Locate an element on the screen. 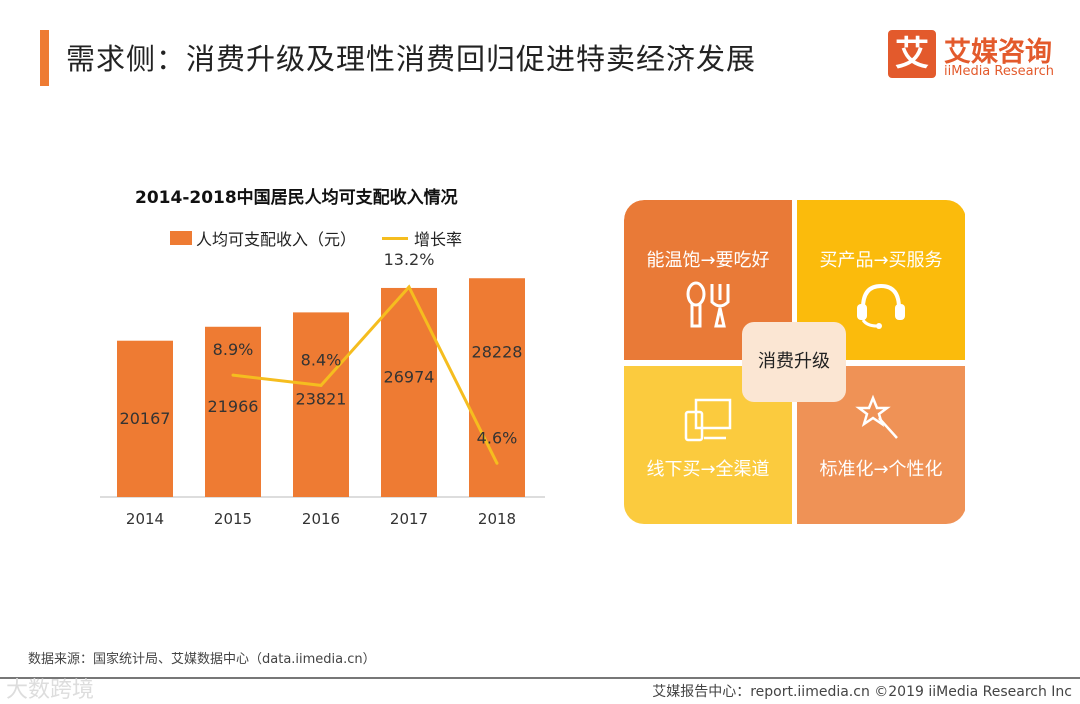 This screenshot has height=704, width=1080. title-accent-bar is located at coordinates (44, 58).